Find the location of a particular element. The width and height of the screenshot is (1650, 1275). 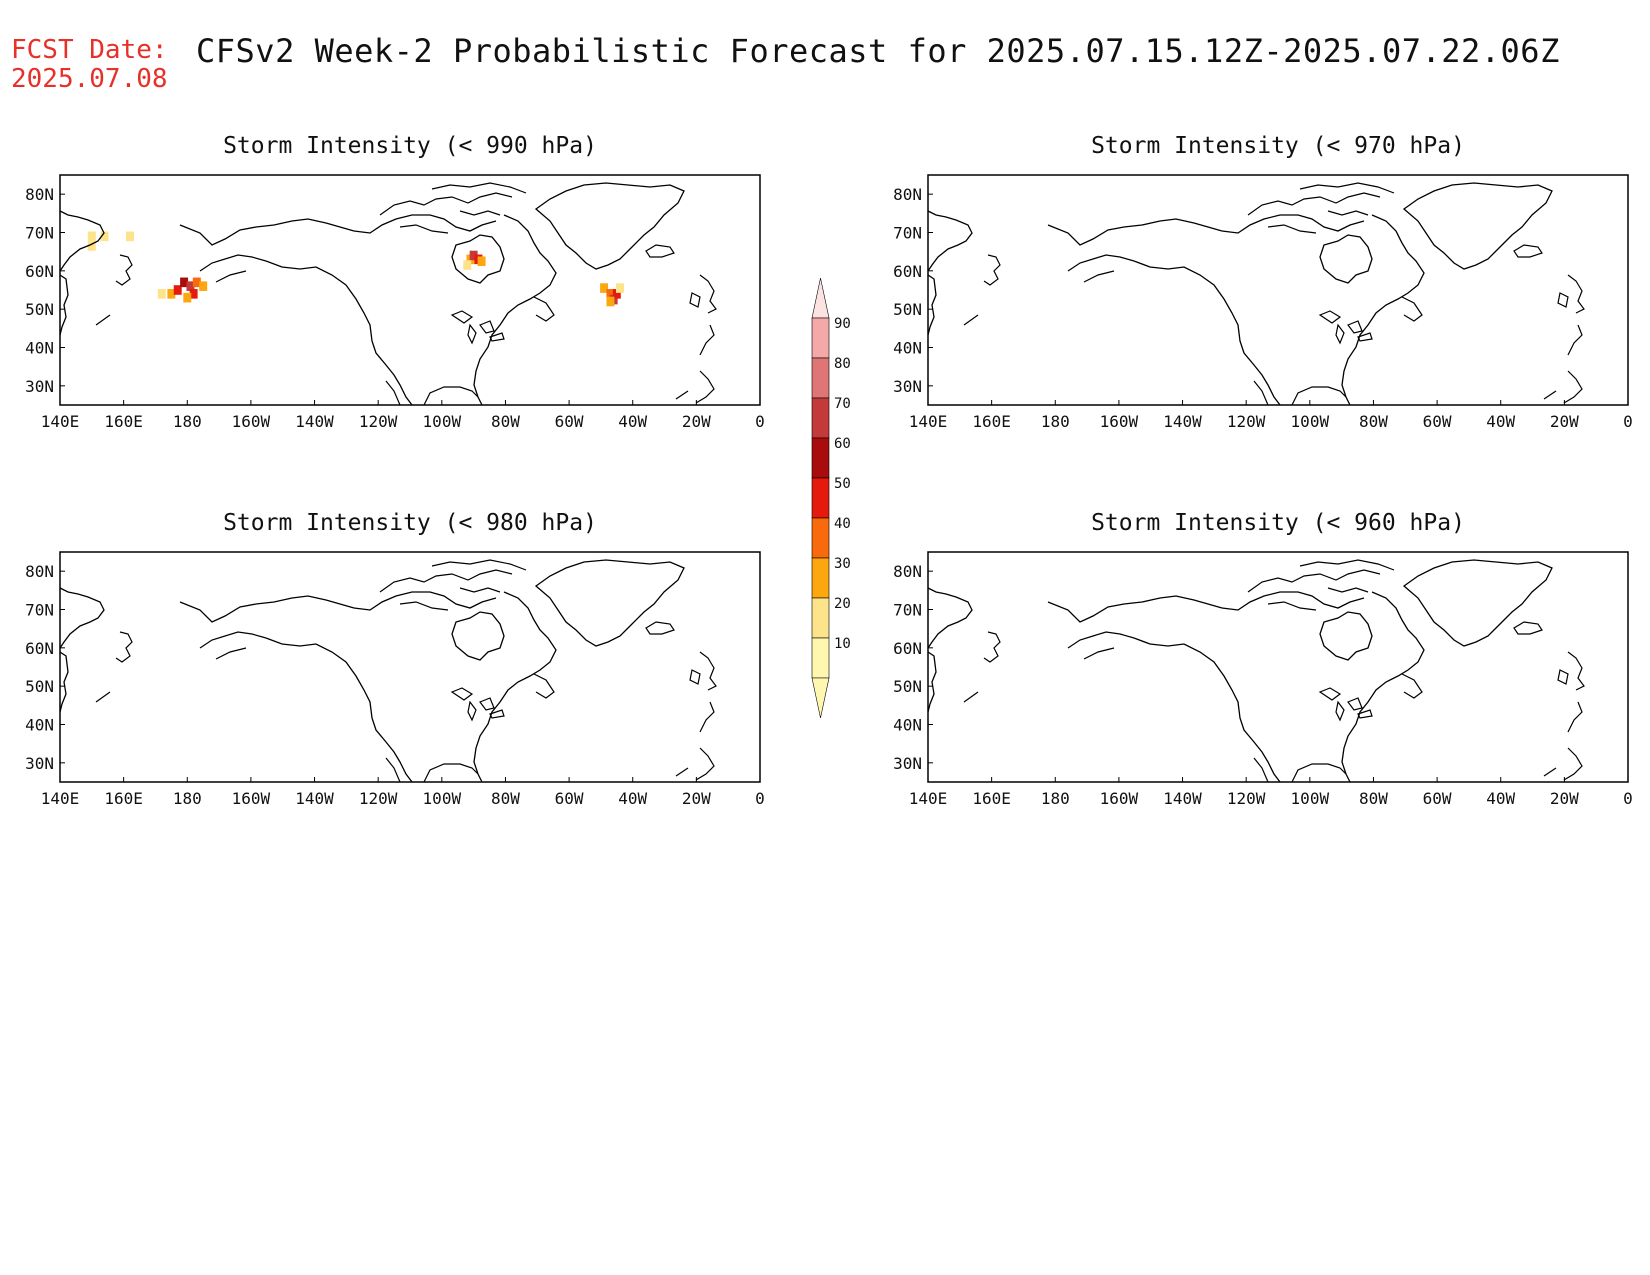

lat-tick-label: 70N is located at coordinates (39, 233).